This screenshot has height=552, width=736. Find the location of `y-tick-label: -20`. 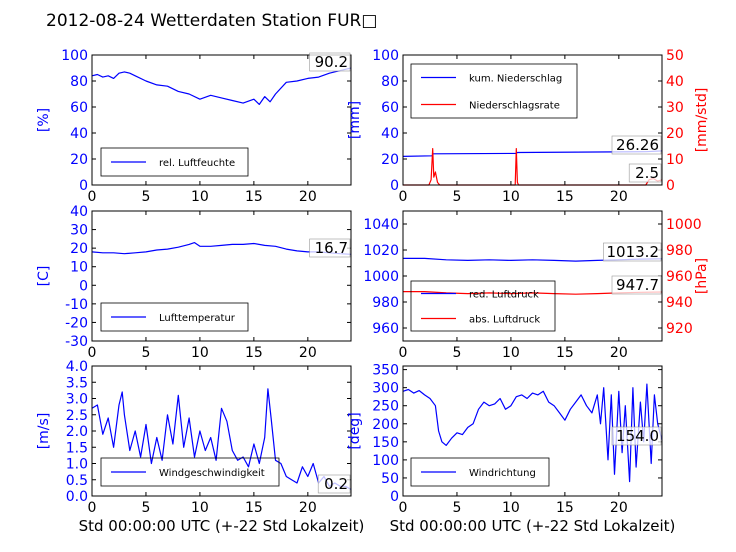

y-tick-label: -20 is located at coordinates (76, 323).